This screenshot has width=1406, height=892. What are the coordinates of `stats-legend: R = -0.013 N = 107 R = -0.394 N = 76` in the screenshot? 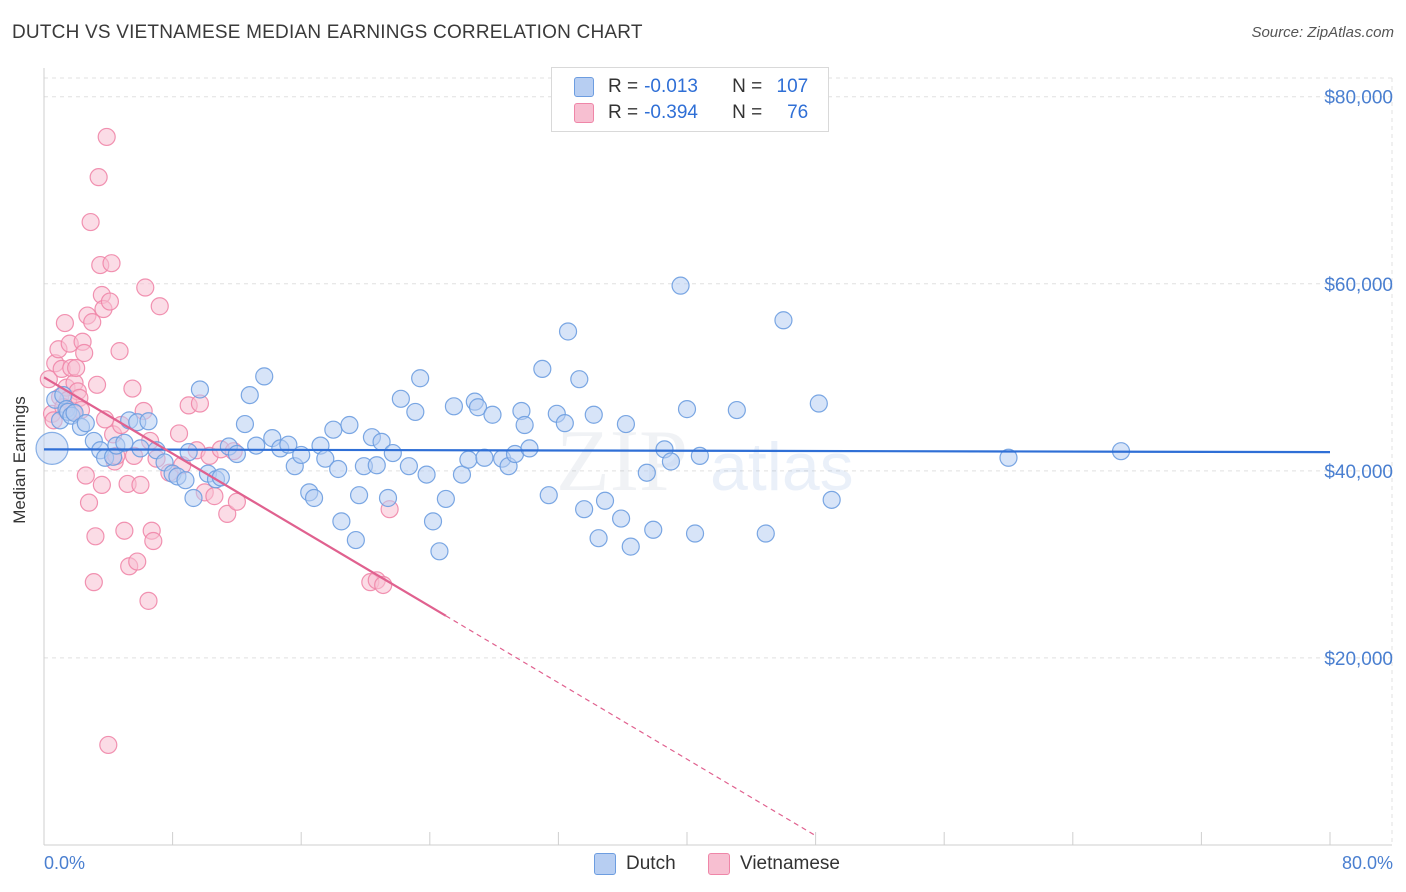 It's located at (690, 99).